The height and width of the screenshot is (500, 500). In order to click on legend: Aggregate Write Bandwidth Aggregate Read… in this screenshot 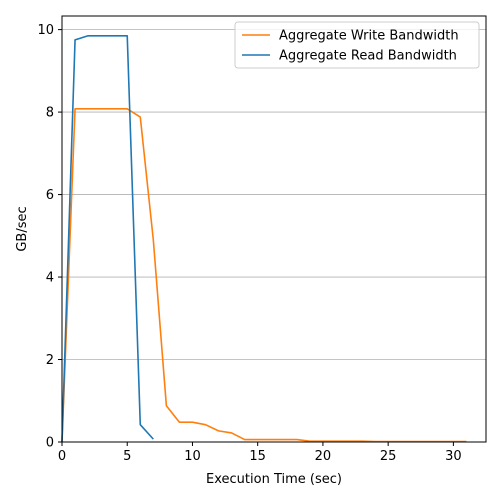, I will do `click(357, 45)`.